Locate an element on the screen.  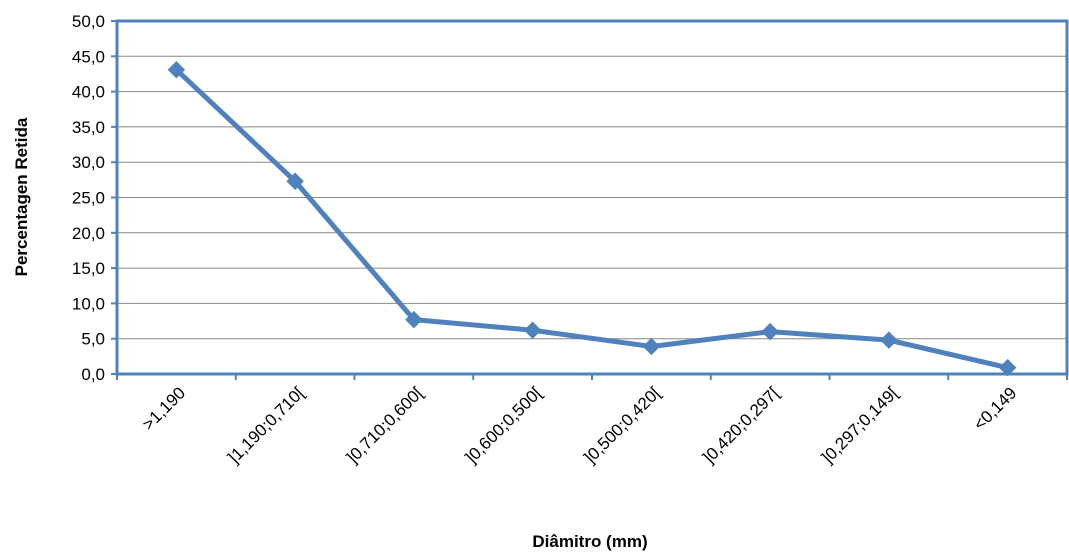
x-tick-label: ]0,420;0,297[ is located at coordinates (741, 425).